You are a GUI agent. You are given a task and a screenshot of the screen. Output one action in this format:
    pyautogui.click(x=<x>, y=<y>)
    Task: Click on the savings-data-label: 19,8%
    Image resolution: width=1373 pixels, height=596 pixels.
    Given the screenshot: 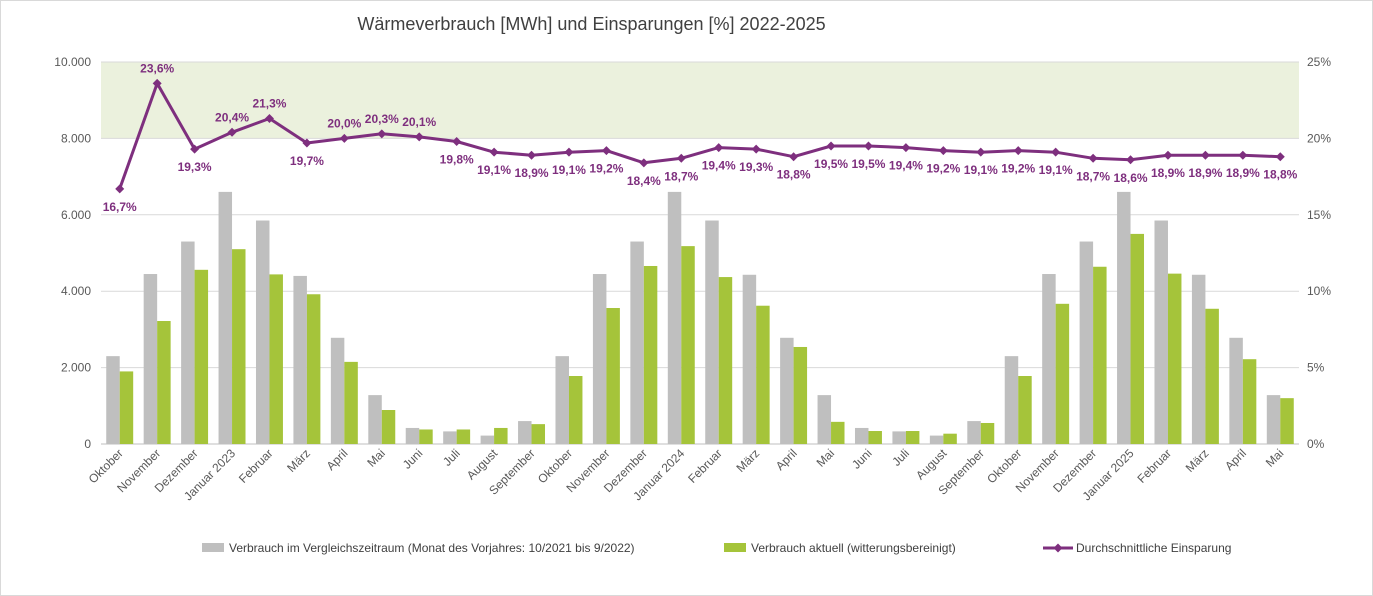 What is the action you would take?
    pyautogui.click(x=457, y=159)
    